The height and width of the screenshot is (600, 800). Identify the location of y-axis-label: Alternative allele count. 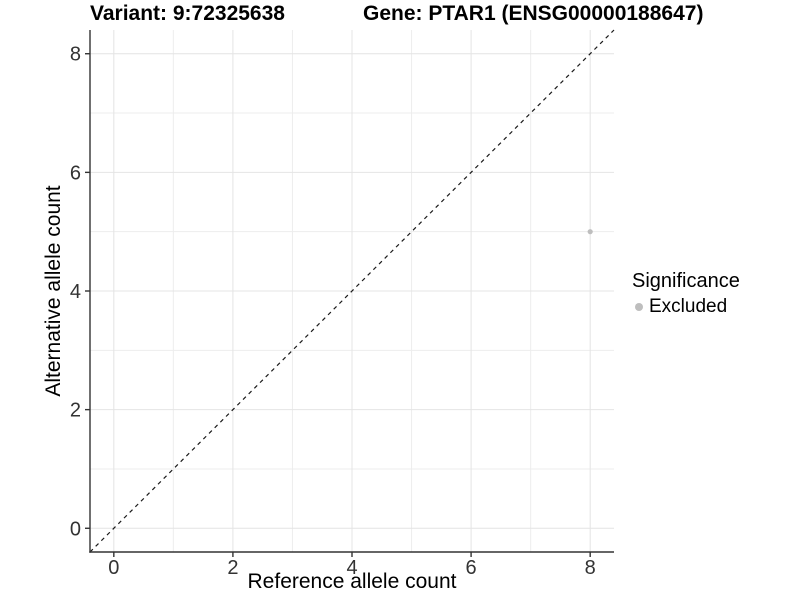
(53, 291).